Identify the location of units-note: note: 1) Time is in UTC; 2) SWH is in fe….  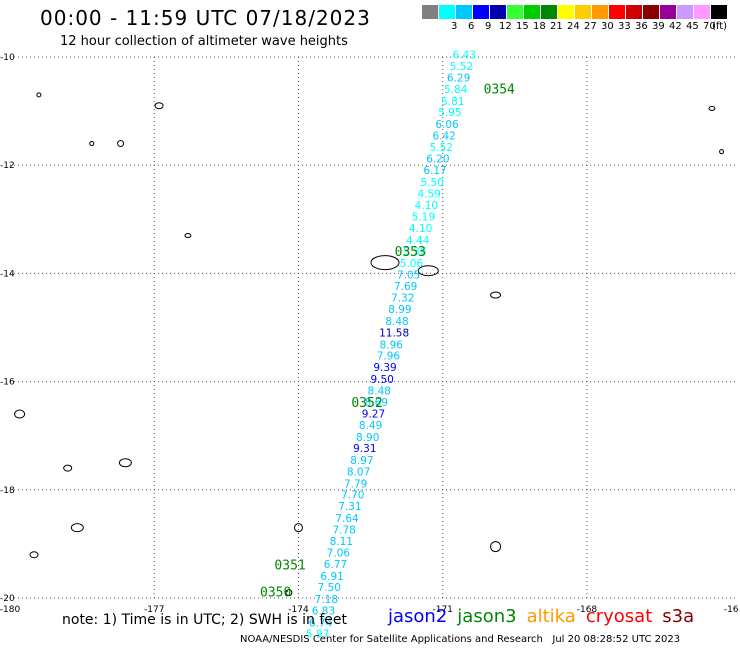
(205, 620).